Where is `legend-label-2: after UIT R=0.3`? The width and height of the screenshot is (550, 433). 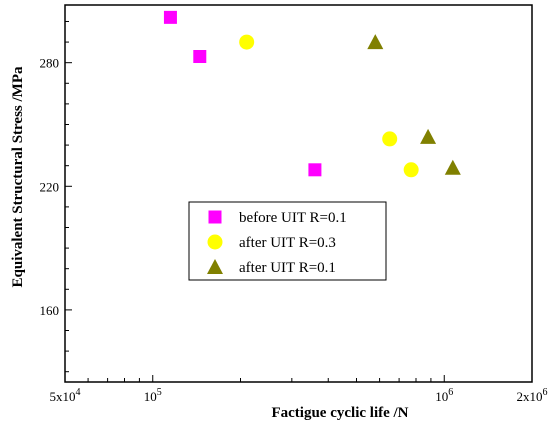
legend-label-2: after UIT R=0.3 is located at coordinates (287, 243).